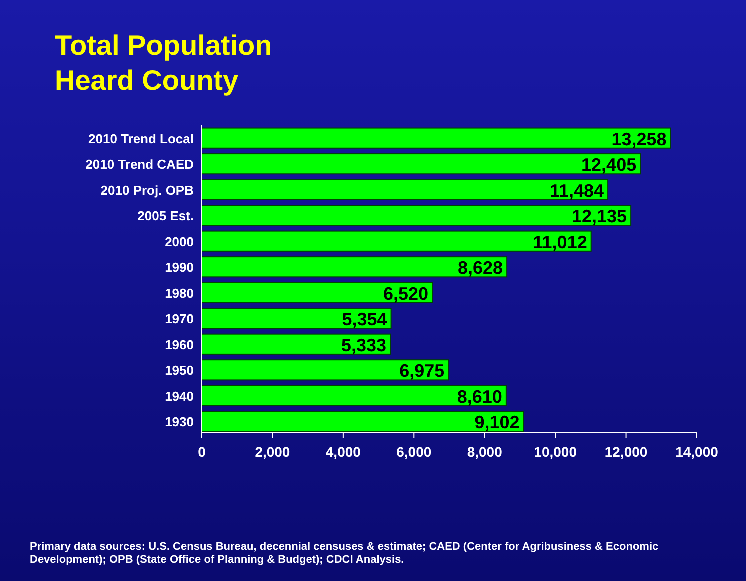 The height and width of the screenshot is (581, 746). What do you see at coordinates (364, 345) in the screenshot?
I see `data-label: 5,333` at bounding box center [364, 345].